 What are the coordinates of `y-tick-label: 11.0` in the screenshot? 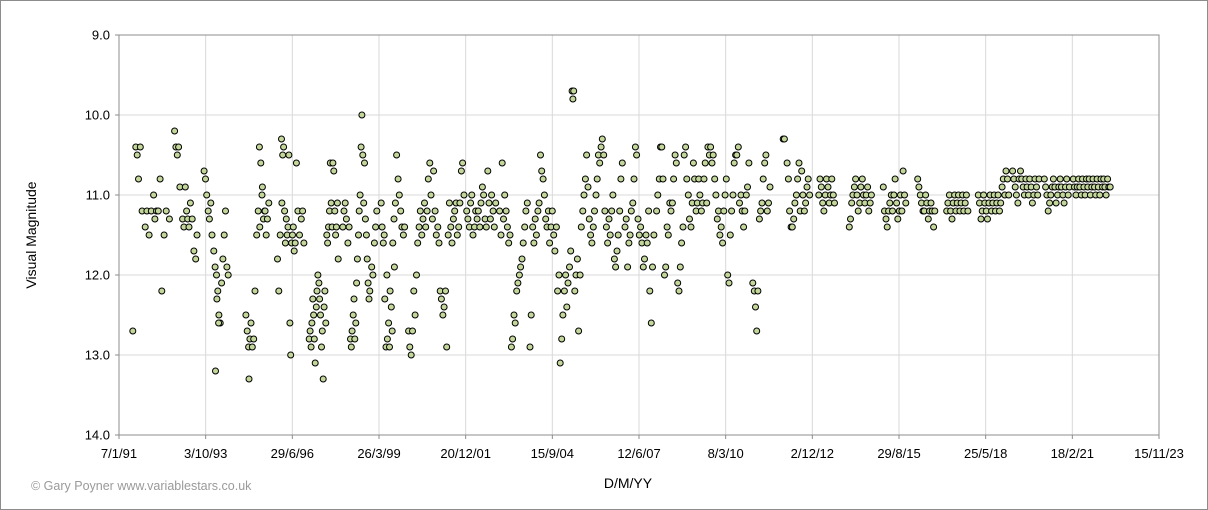 It's located at (98, 195).